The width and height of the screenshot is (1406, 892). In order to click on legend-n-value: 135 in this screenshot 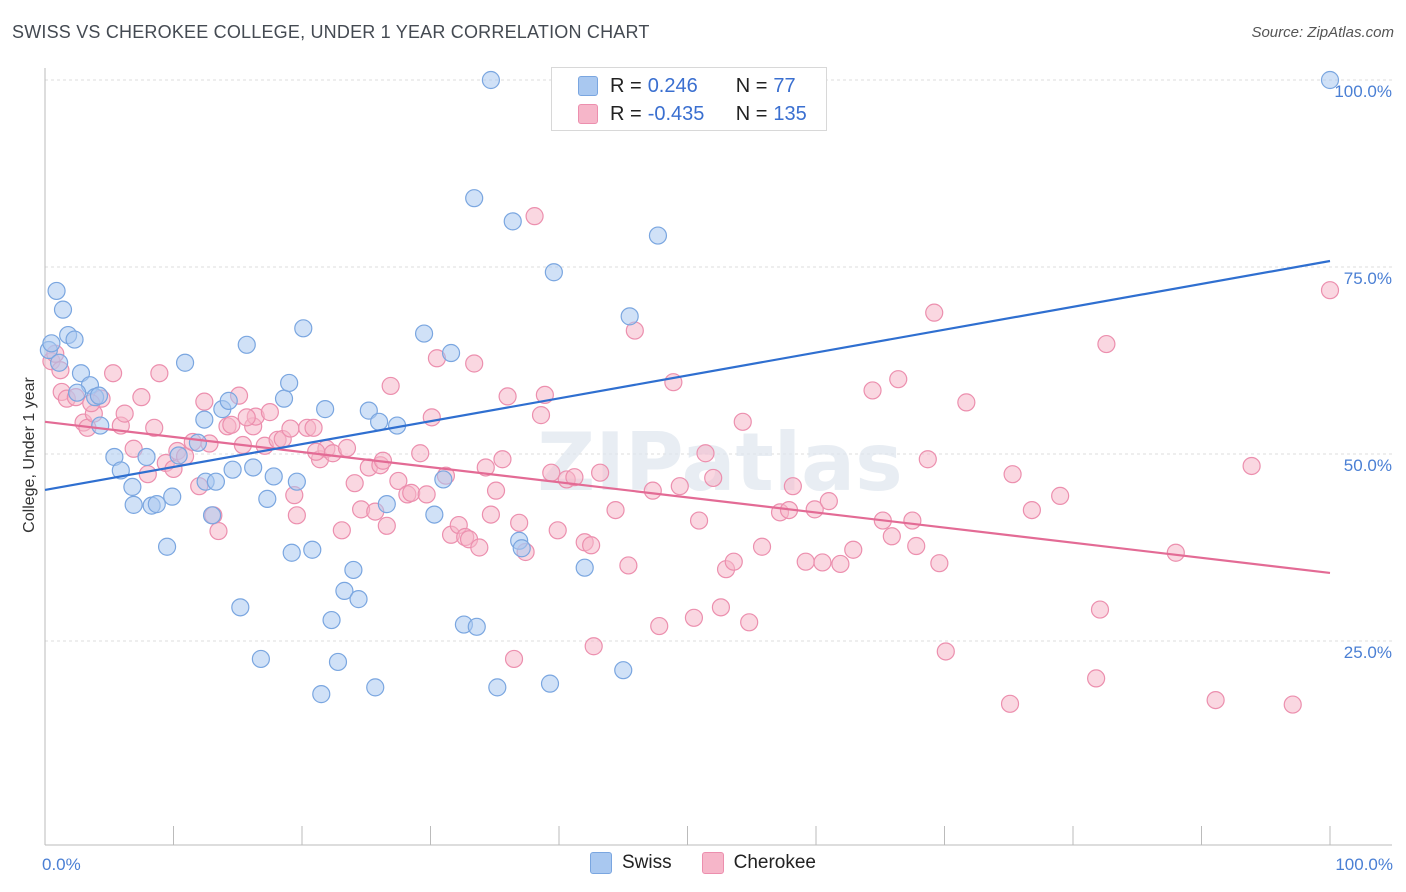, I will do `click(790, 113)`.